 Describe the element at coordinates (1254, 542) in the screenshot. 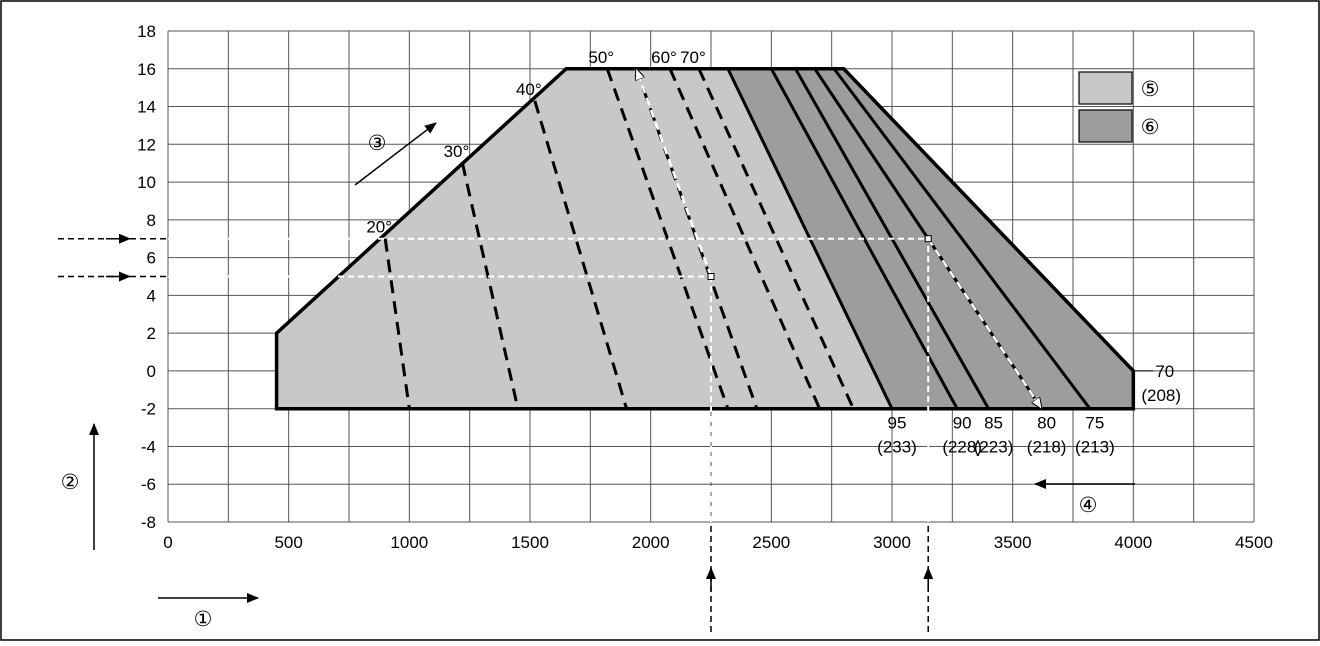

I see `x-tick-label: 4500` at that location.